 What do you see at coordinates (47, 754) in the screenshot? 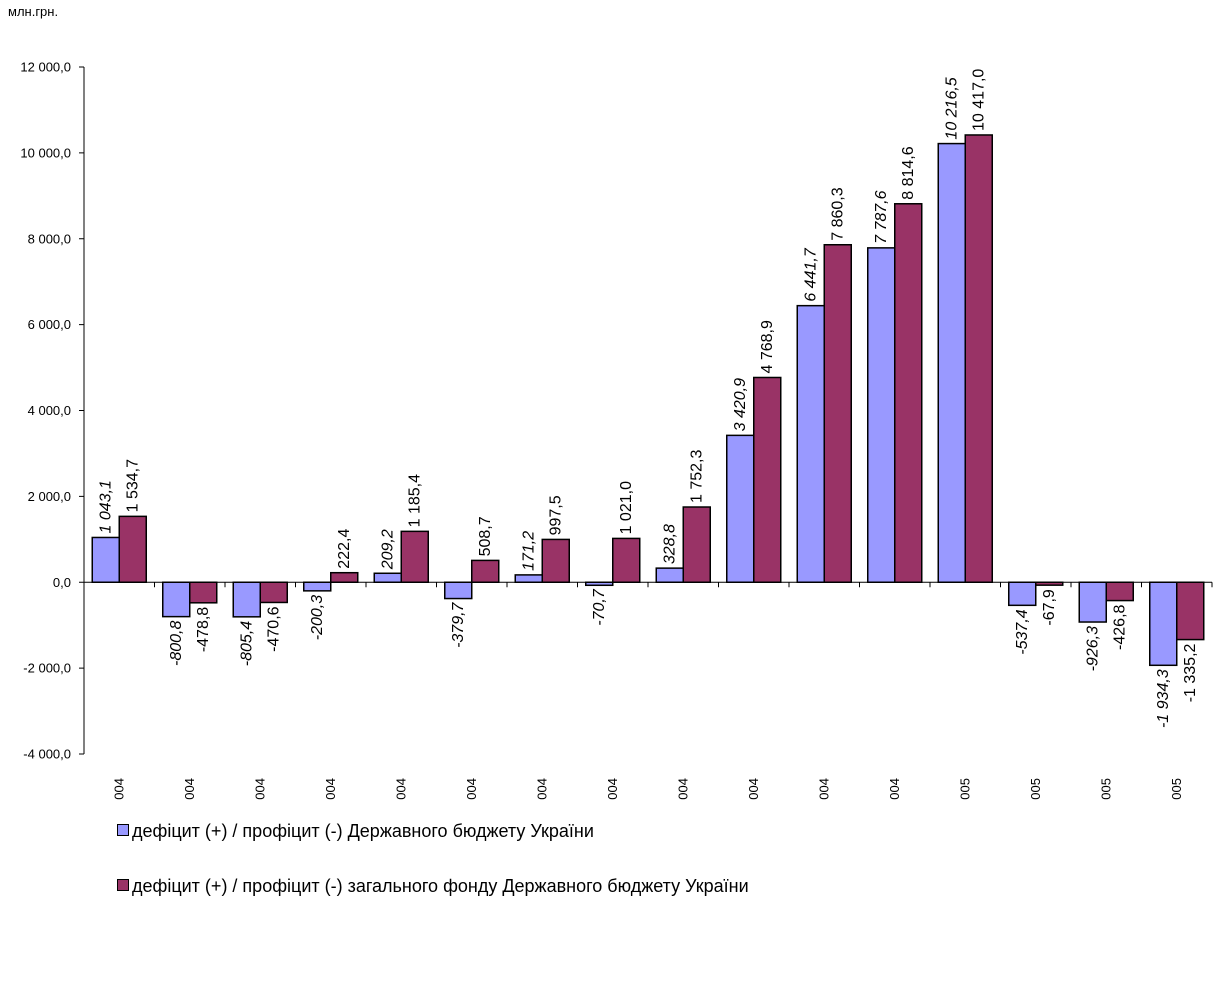
I see `y-tick-label: -4 000,0` at bounding box center [47, 754].